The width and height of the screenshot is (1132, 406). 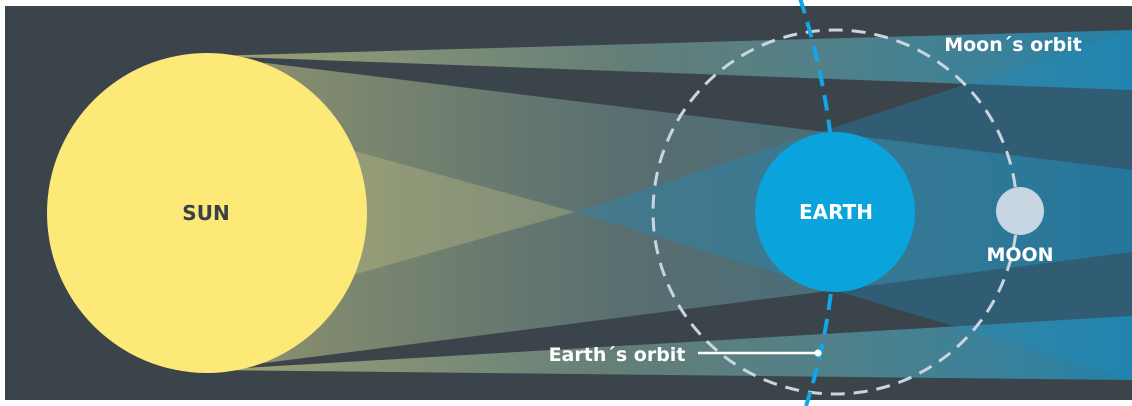 What do you see at coordinates (1020, 211) in the screenshot?
I see `moon` at bounding box center [1020, 211].